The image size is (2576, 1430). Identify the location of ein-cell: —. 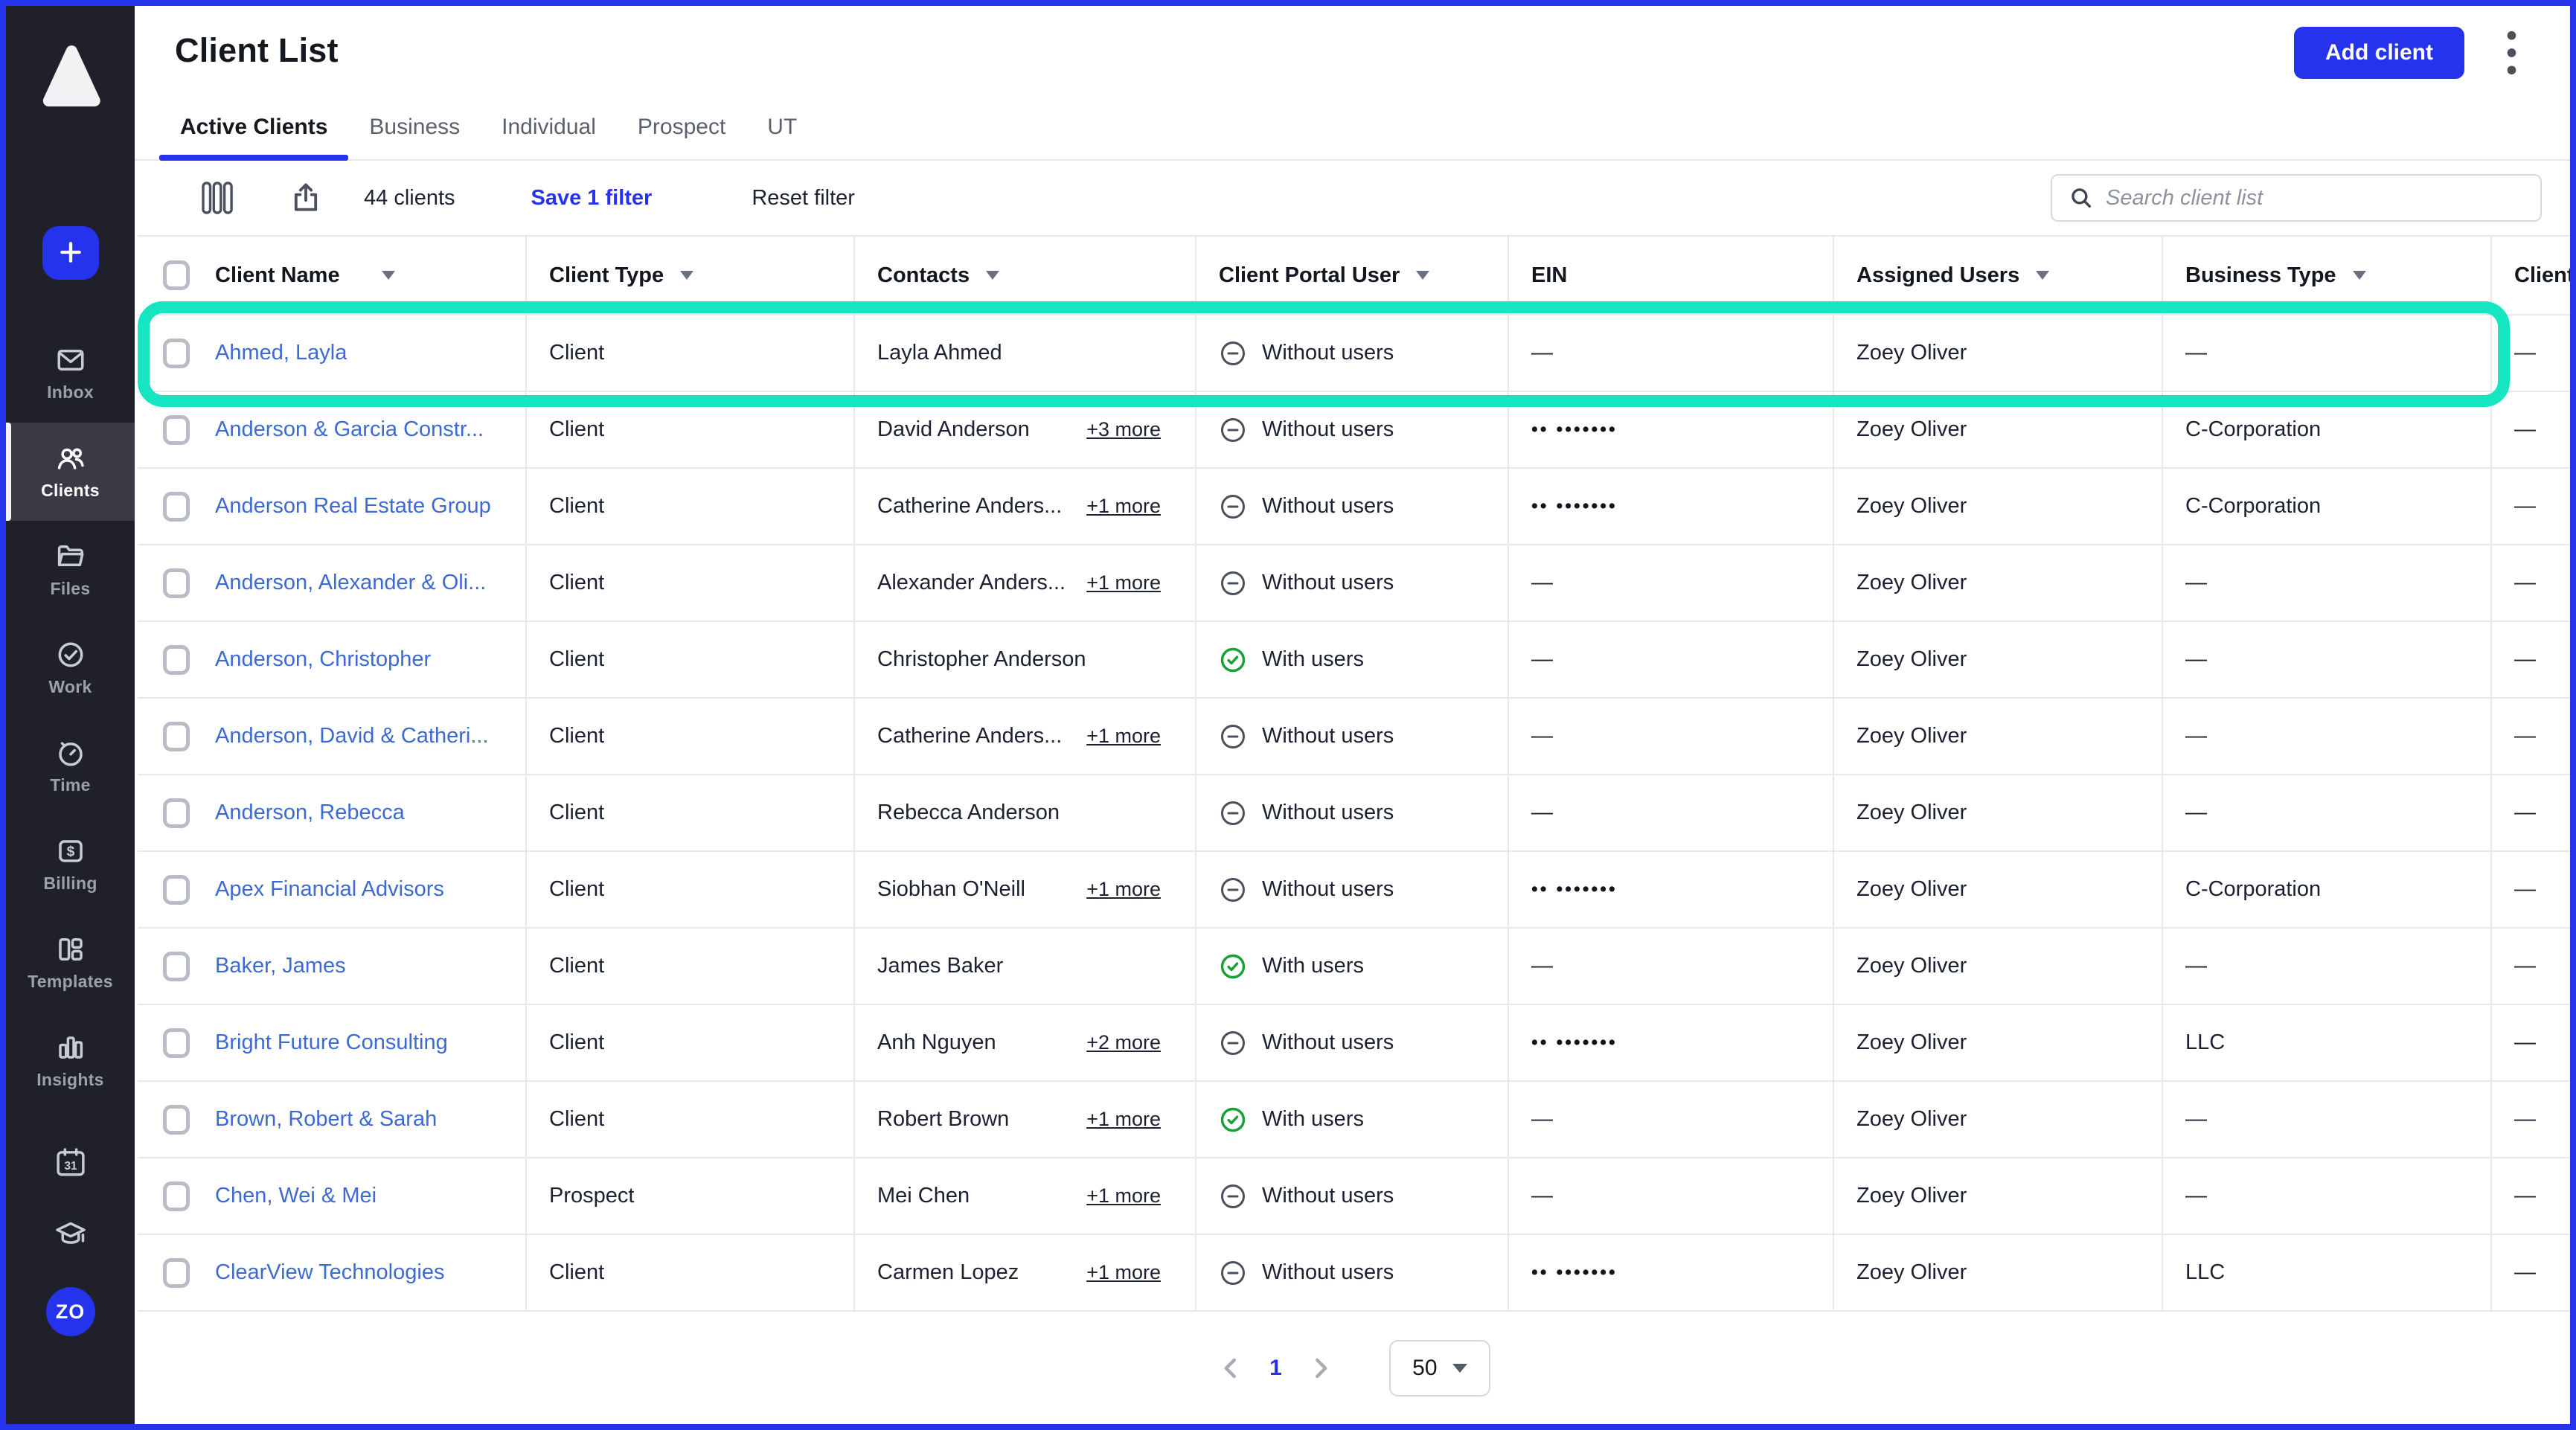
(1670, 813).